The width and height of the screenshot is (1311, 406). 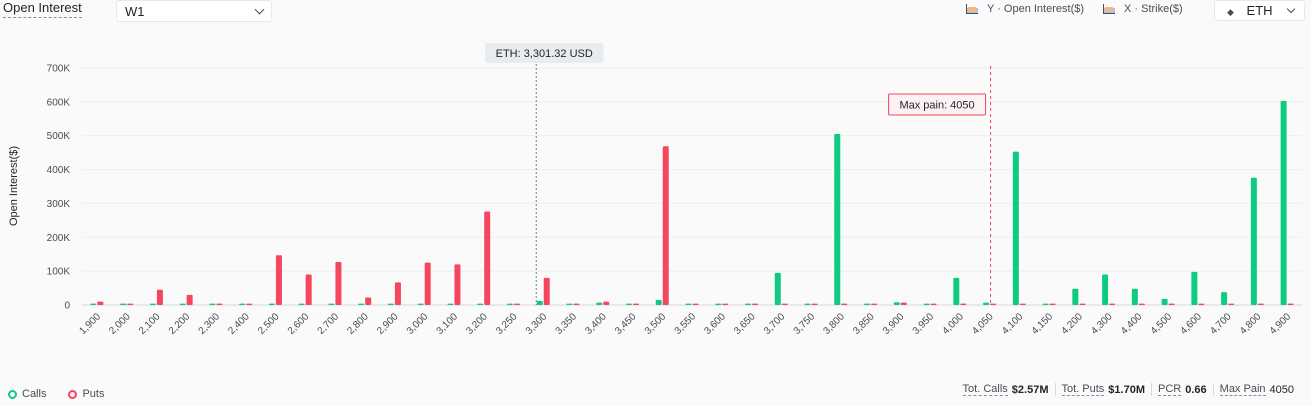 What do you see at coordinates (27, 394) in the screenshot?
I see `legend-item-calls: Calls` at bounding box center [27, 394].